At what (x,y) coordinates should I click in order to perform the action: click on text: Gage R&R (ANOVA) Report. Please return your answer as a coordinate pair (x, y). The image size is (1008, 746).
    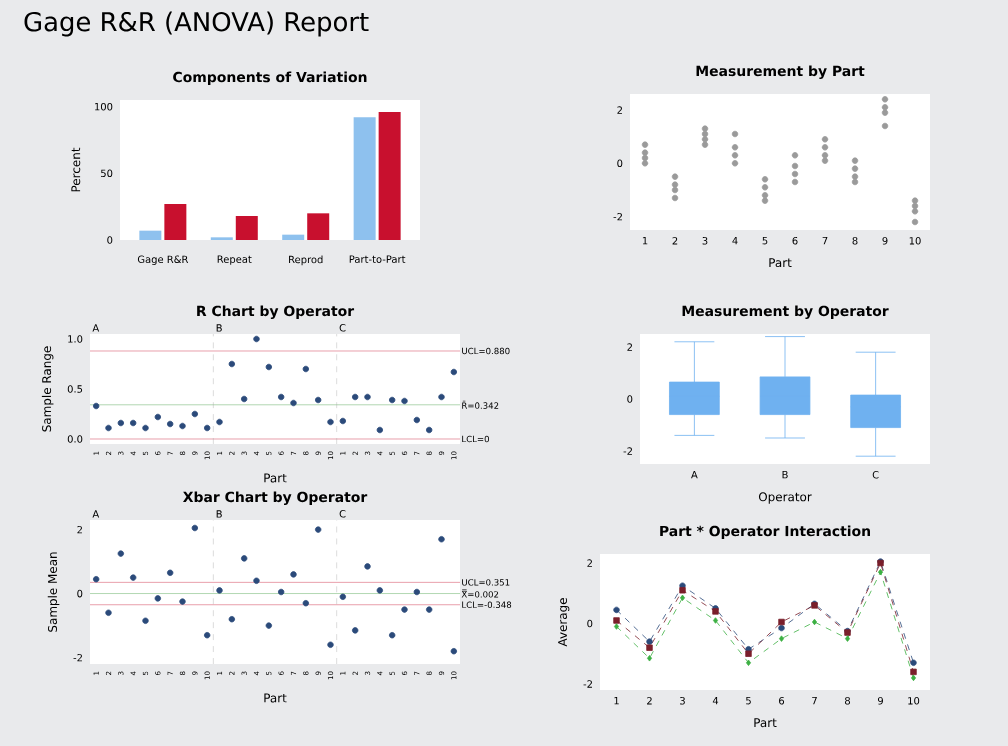
    Looking at the image, I should click on (196, 24).